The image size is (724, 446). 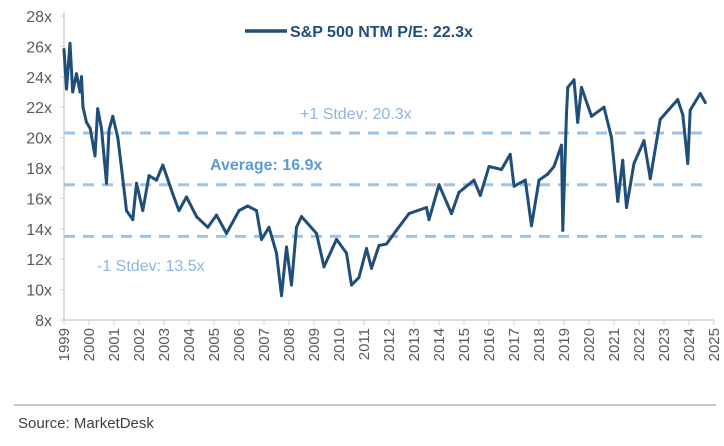 I want to click on x-tick-label: 1999, so click(x=64, y=344).